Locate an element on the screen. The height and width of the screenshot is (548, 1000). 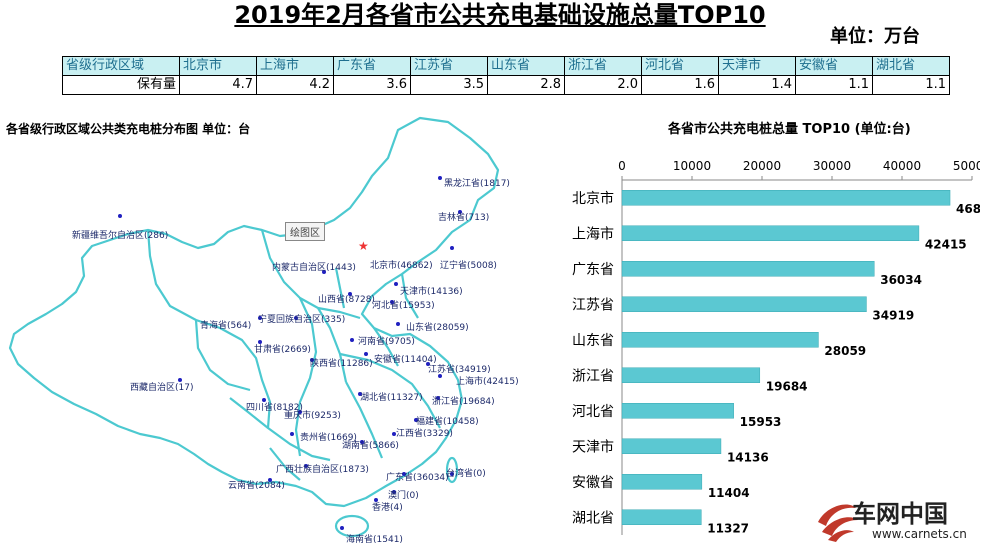
map-label: 河北省(15953) is located at coordinates (403, 306).